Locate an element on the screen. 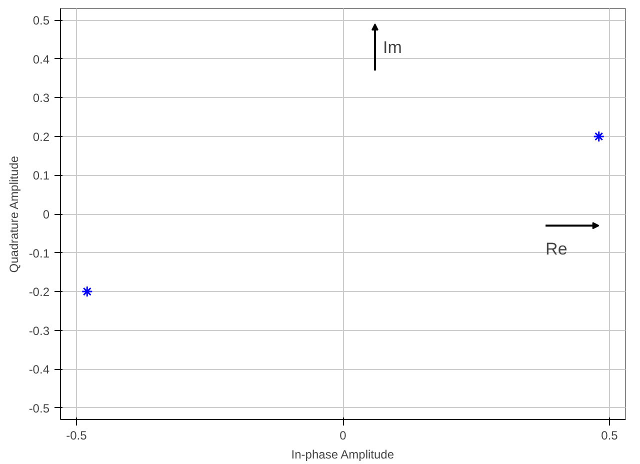 The height and width of the screenshot is (464, 640). y-tick-label: 0.3 is located at coordinates (41, 98).